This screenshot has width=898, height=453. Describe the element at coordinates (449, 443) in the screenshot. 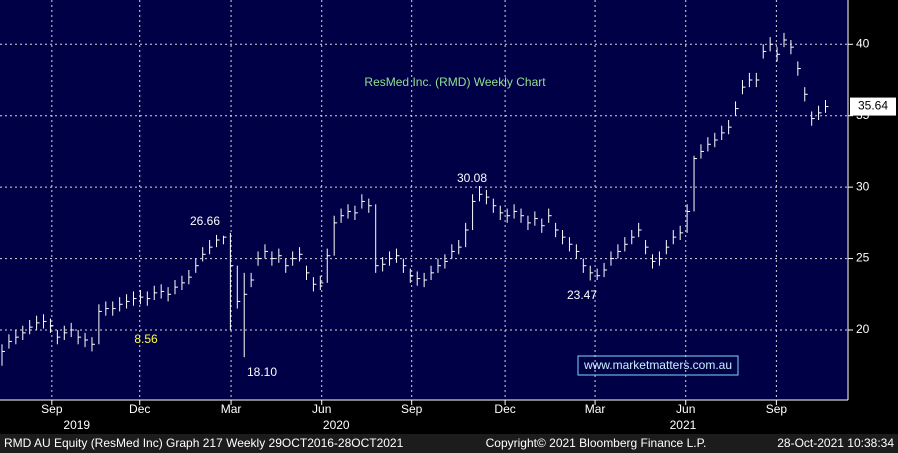

I see `footer-bar` at that location.